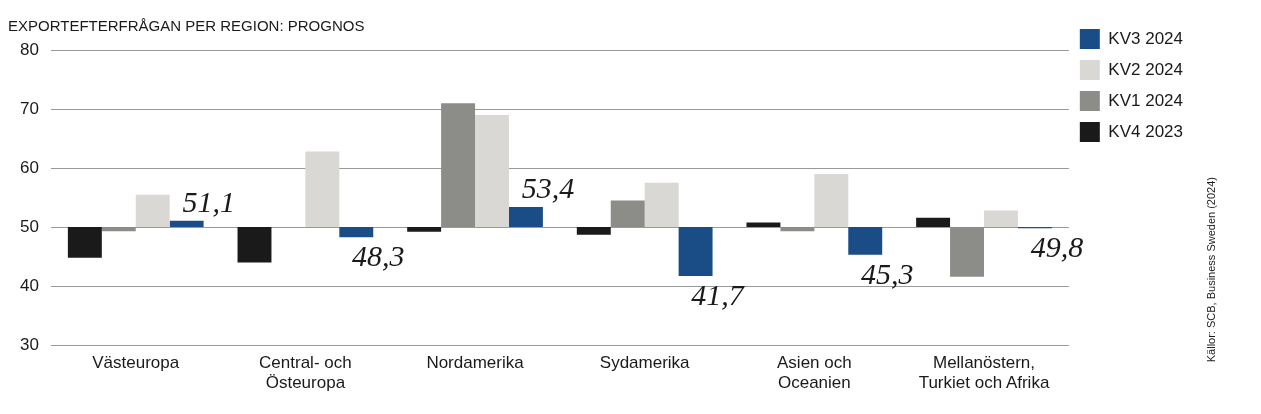 The width and height of the screenshot is (1261, 414). What do you see at coordinates (814, 373) in the screenshot?
I see `x-tick-label: Asien och Oceanien` at bounding box center [814, 373].